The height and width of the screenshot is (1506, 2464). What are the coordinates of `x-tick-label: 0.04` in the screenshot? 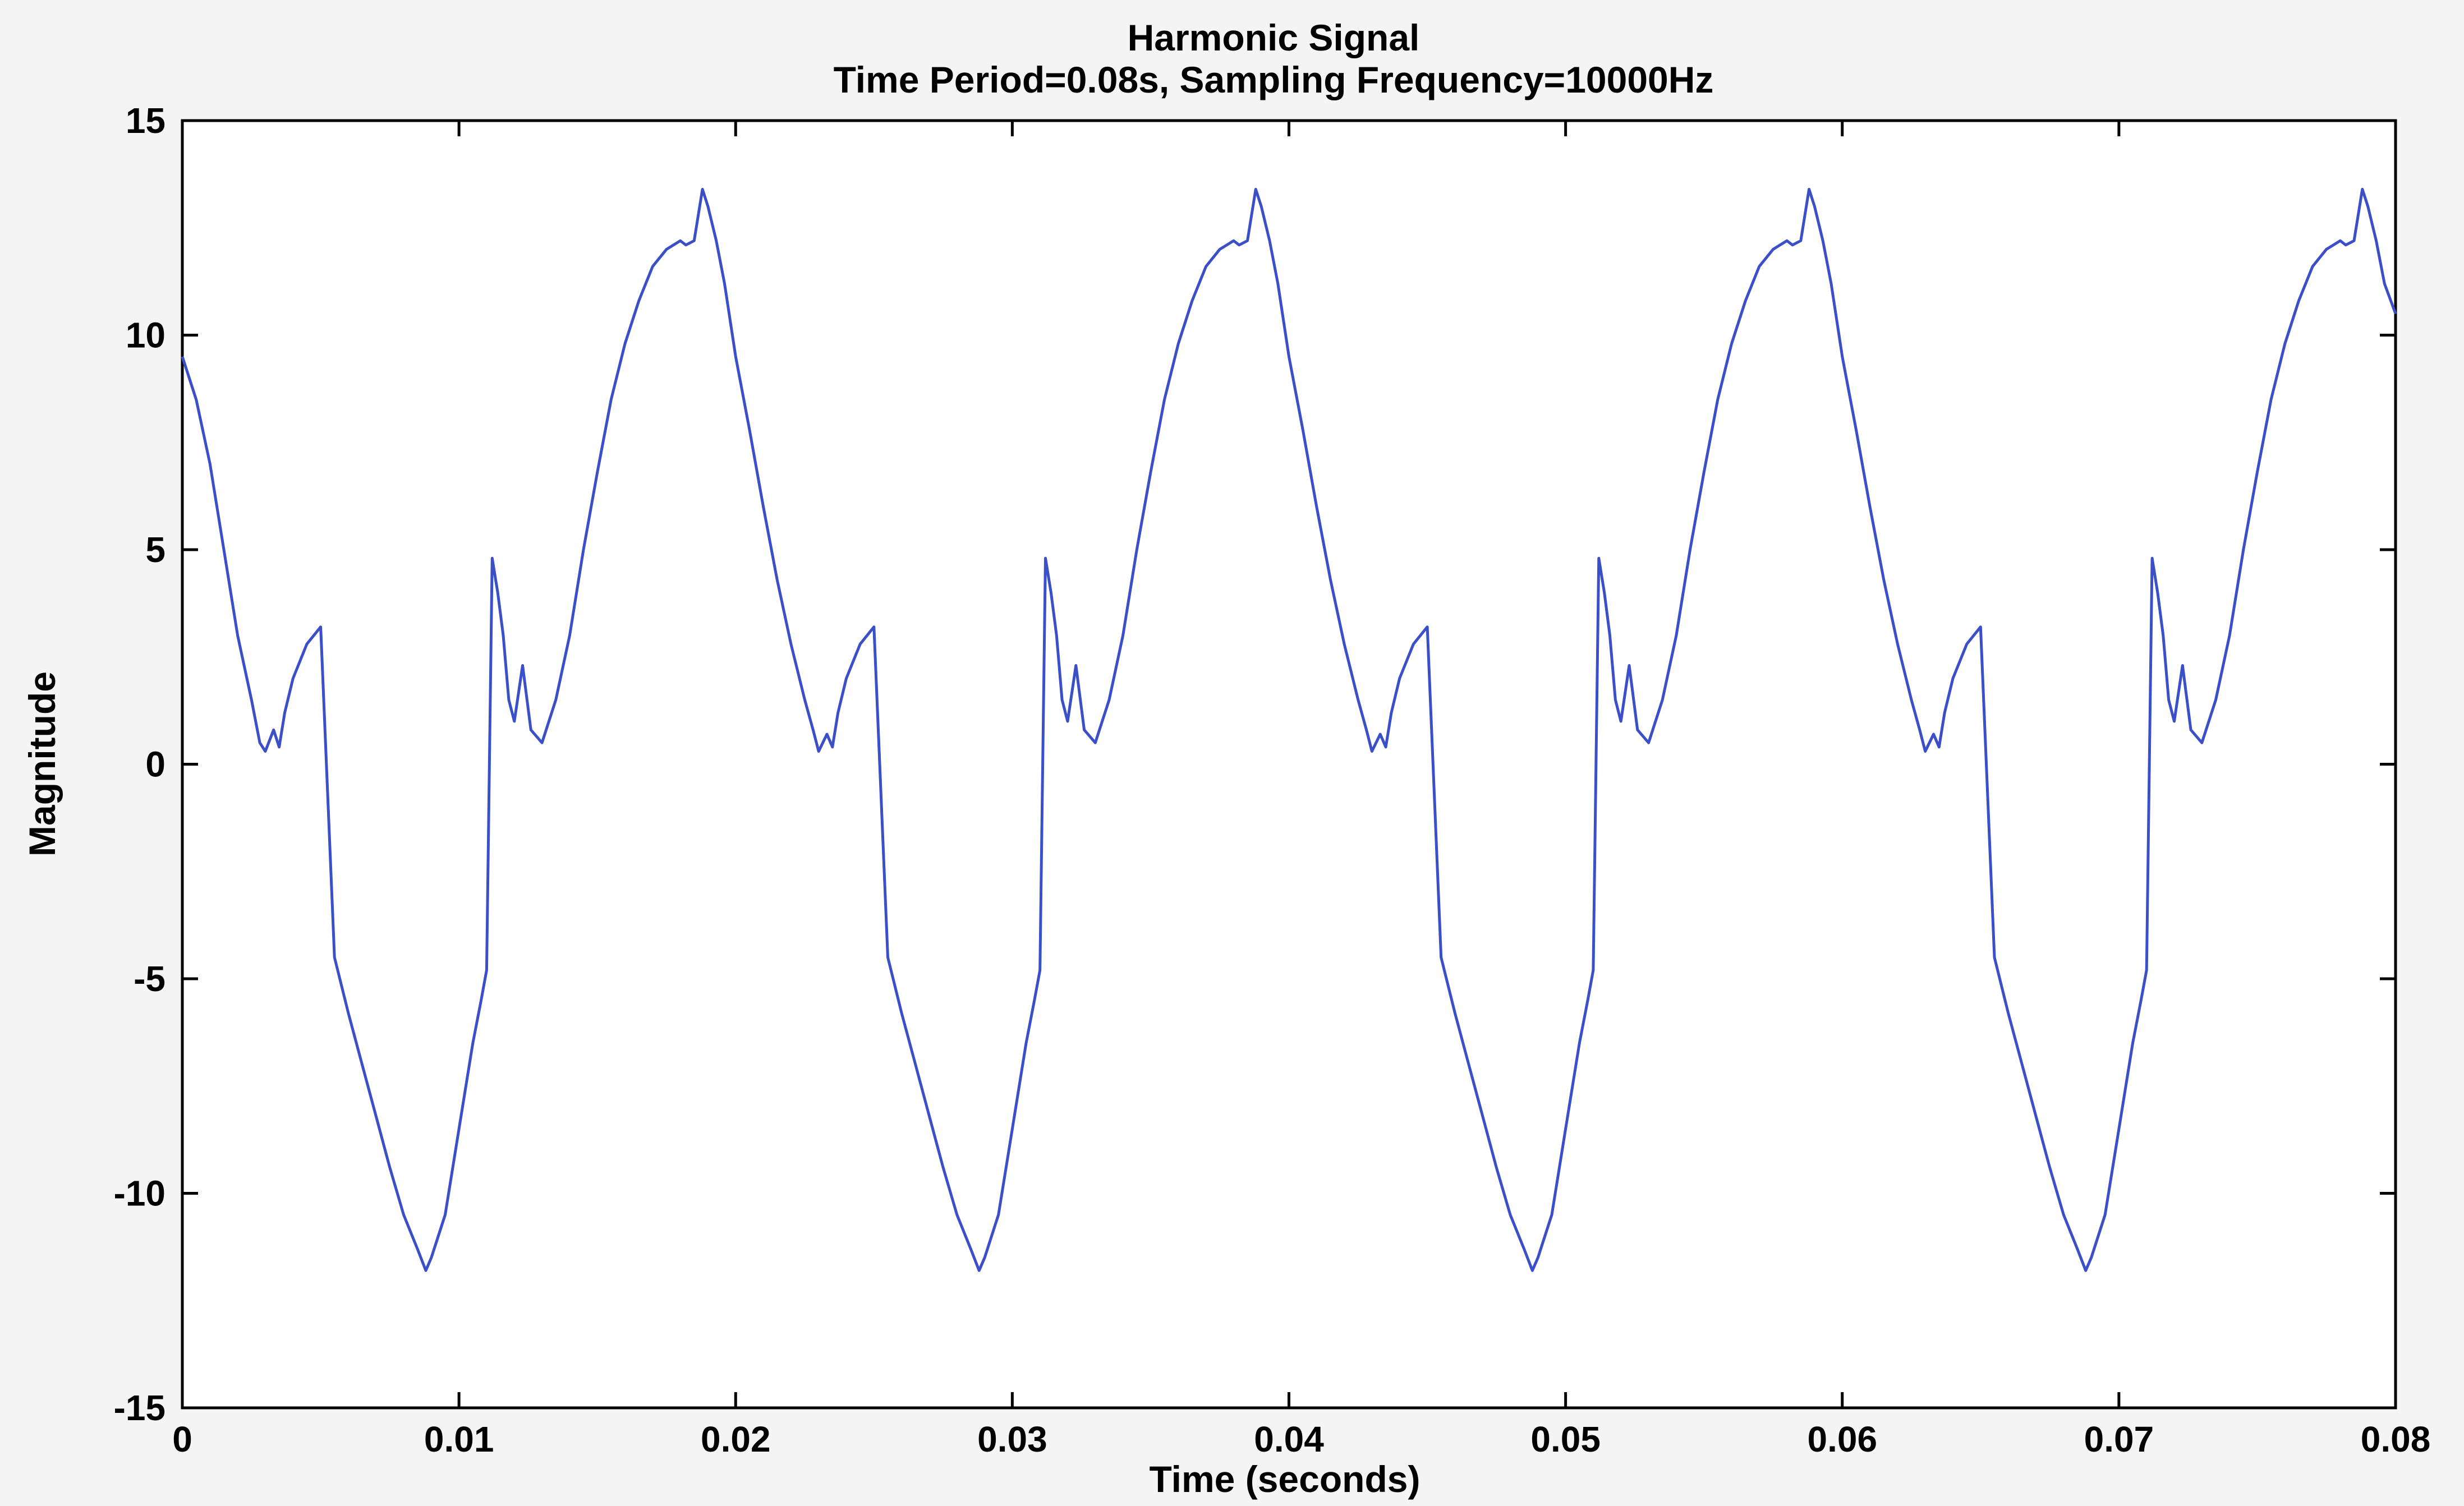 It's located at (1289, 1439).